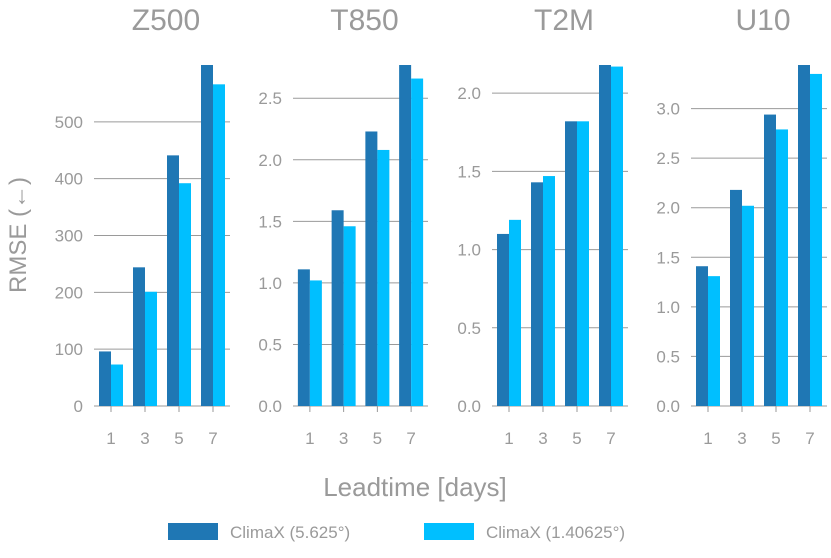 Image resolution: width=831 pixels, height=558 pixels. What do you see at coordinates (69, 349) in the screenshot?
I see `y-tick-label-z500-1: 100` at bounding box center [69, 349].